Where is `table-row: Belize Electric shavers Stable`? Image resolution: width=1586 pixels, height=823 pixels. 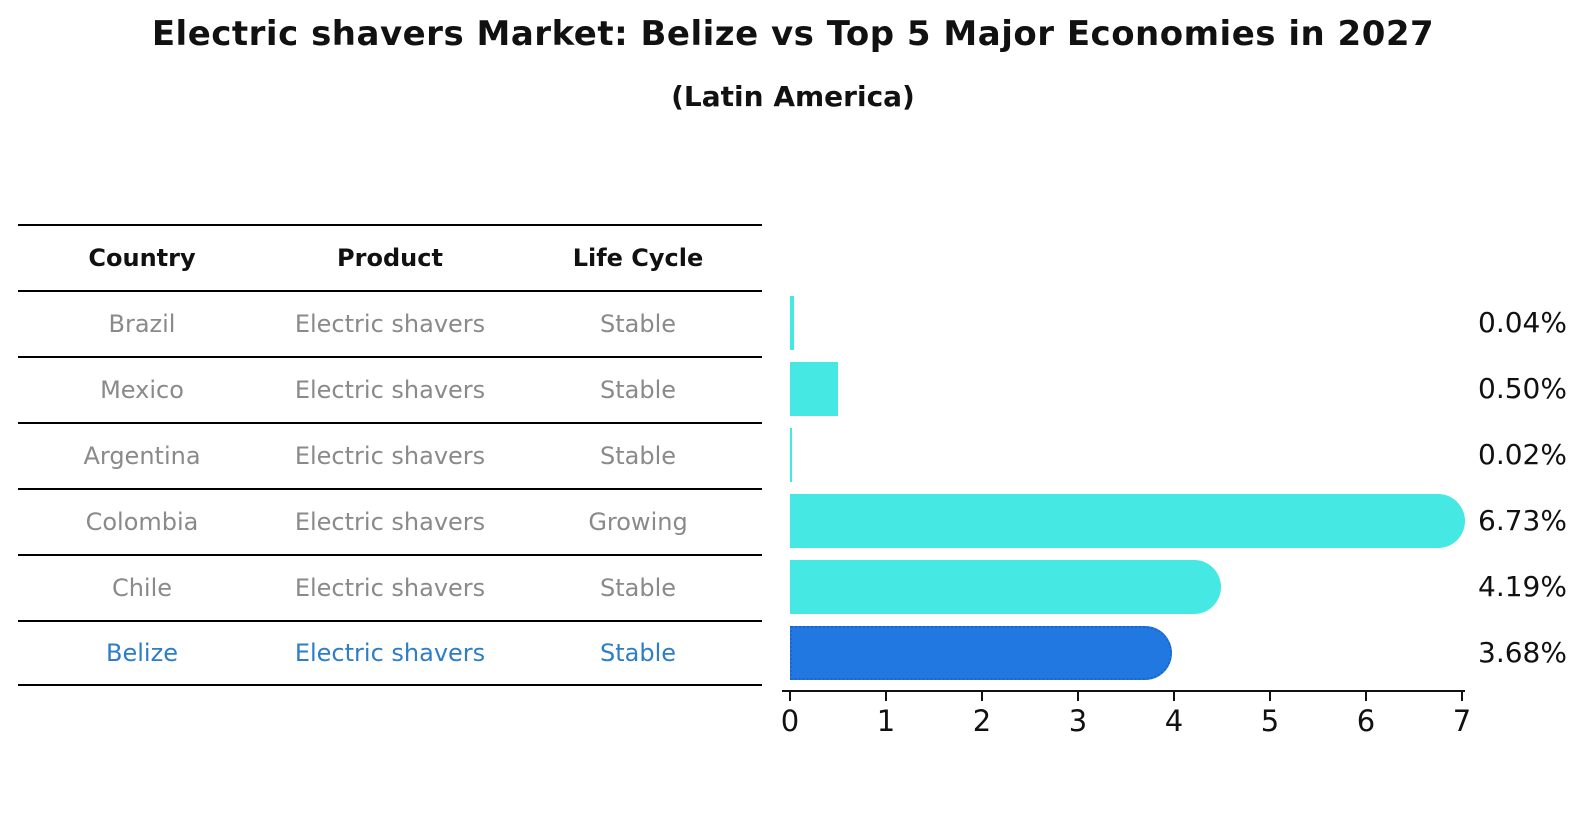
table-row: Belize Electric shavers Stable is located at coordinates (390, 653).